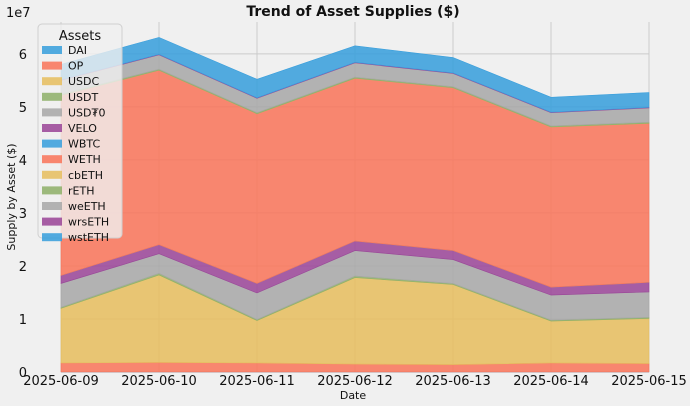  I want to click on legend-title: Assets, so click(80, 36).